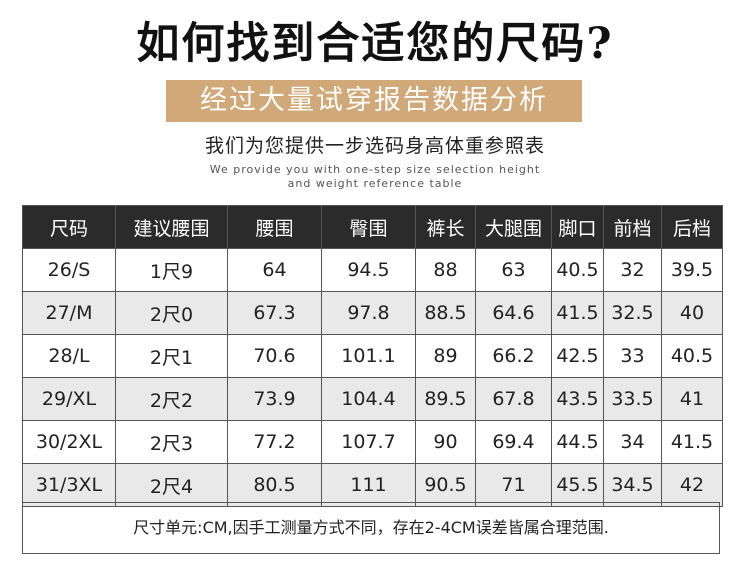  I want to click on table-cell: 69.4, so click(513, 442).